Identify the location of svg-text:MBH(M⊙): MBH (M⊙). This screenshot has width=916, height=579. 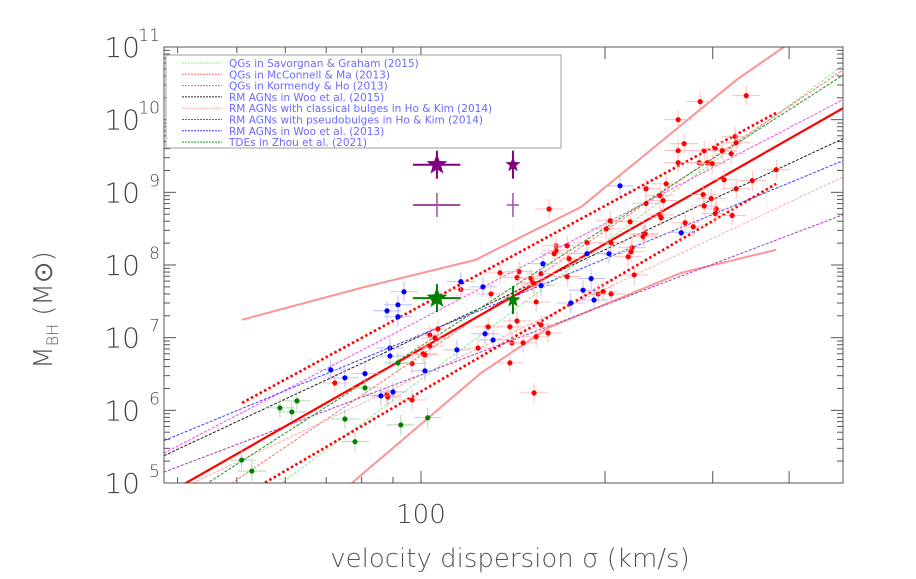
(45, 309).